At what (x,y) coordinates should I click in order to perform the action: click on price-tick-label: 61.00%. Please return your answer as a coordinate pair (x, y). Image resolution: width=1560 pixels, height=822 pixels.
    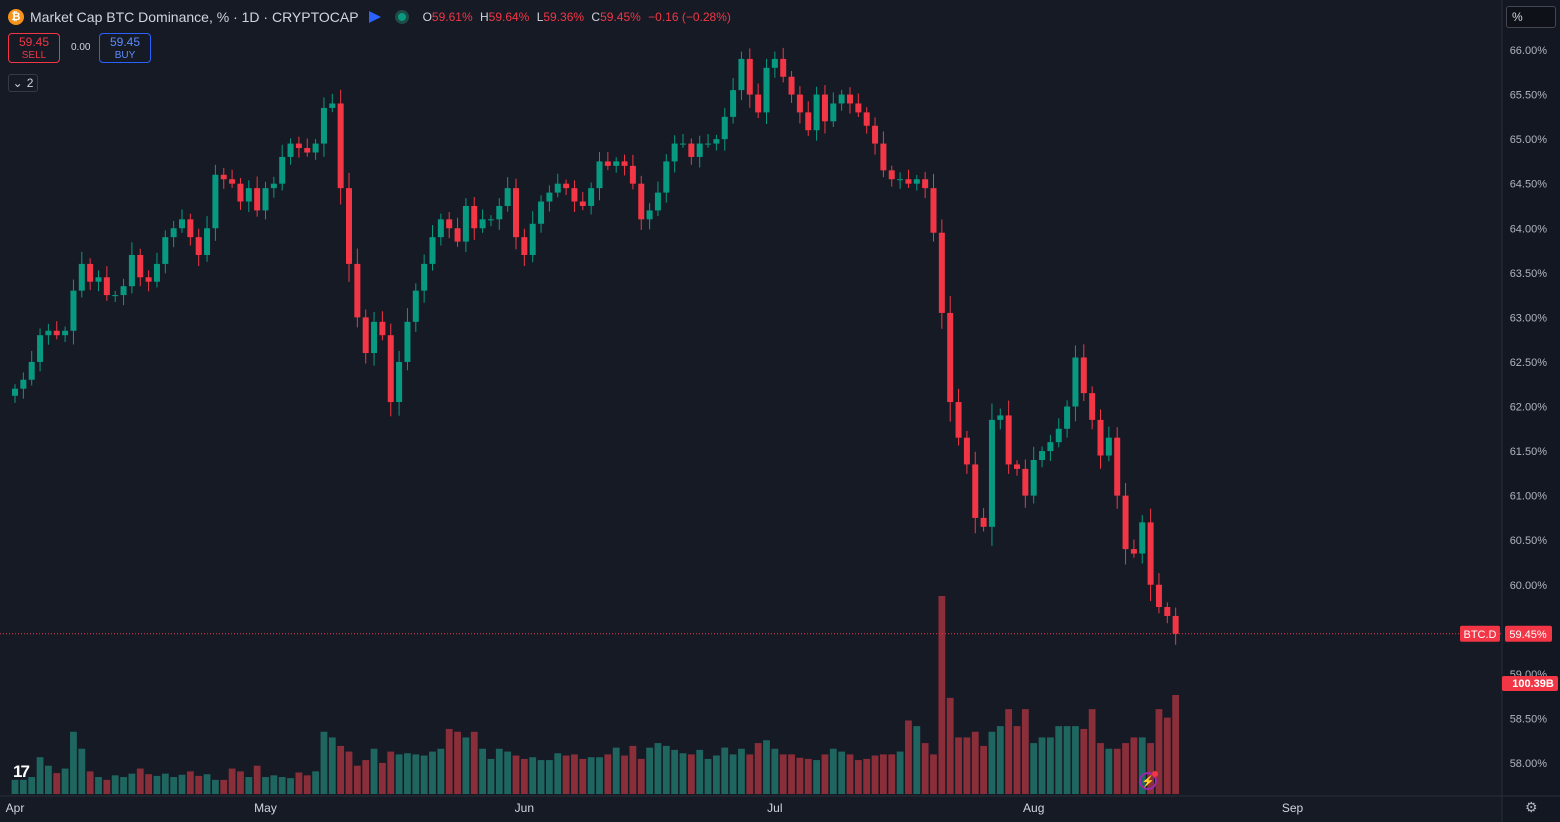
    Looking at the image, I should click on (1529, 497).